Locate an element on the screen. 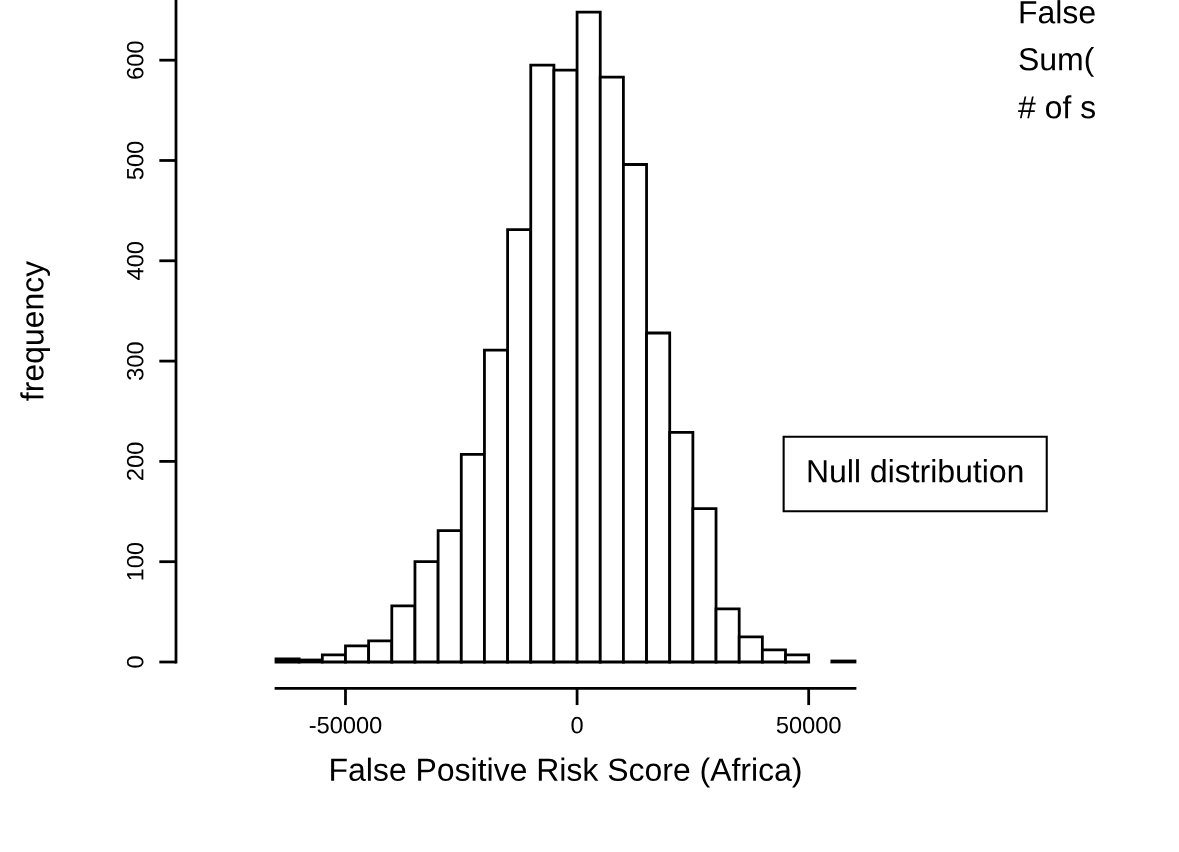 The image size is (1179, 852). y-axis-title: frequency is located at coordinates (35, 330).